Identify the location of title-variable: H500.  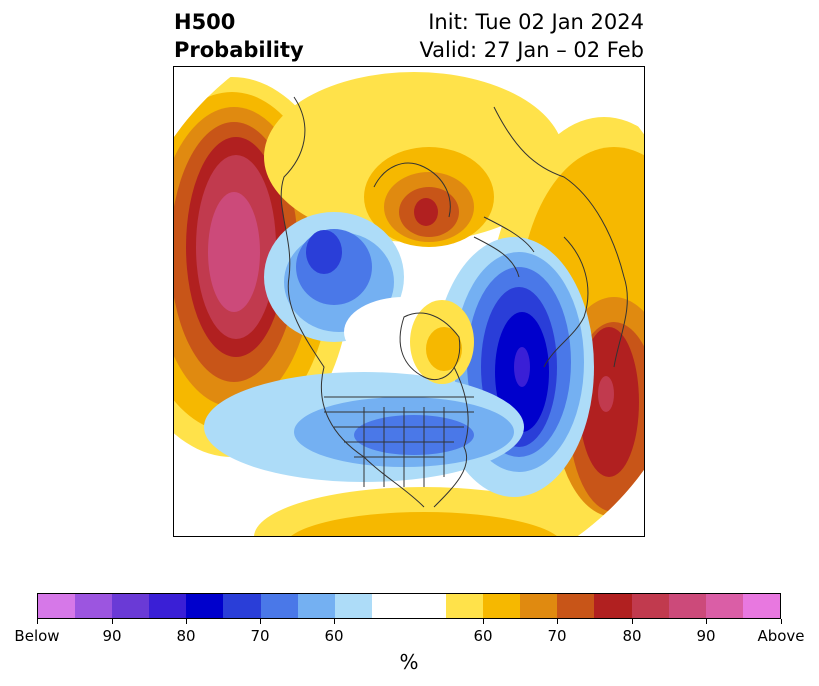
(205, 22).